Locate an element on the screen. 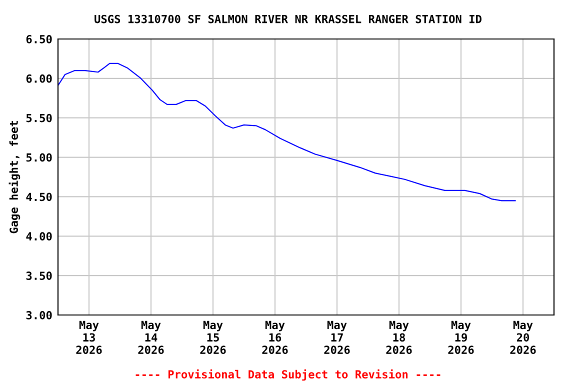 The width and height of the screenshot is (576, 384). y-tick-label: 4.50 is located at coordinates (39, 197).